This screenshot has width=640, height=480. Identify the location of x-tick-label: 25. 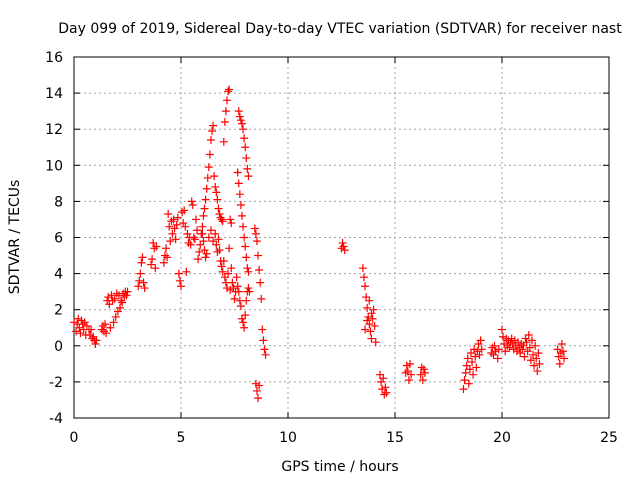
(609, 438).